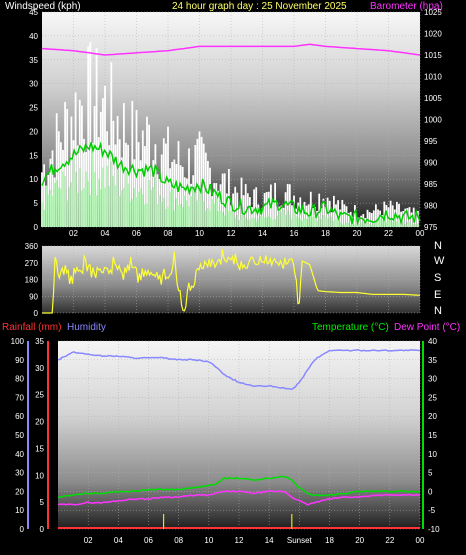 The image size is (466, 555). I want to click on y-tick-temperature: 10, so click(432, 454).